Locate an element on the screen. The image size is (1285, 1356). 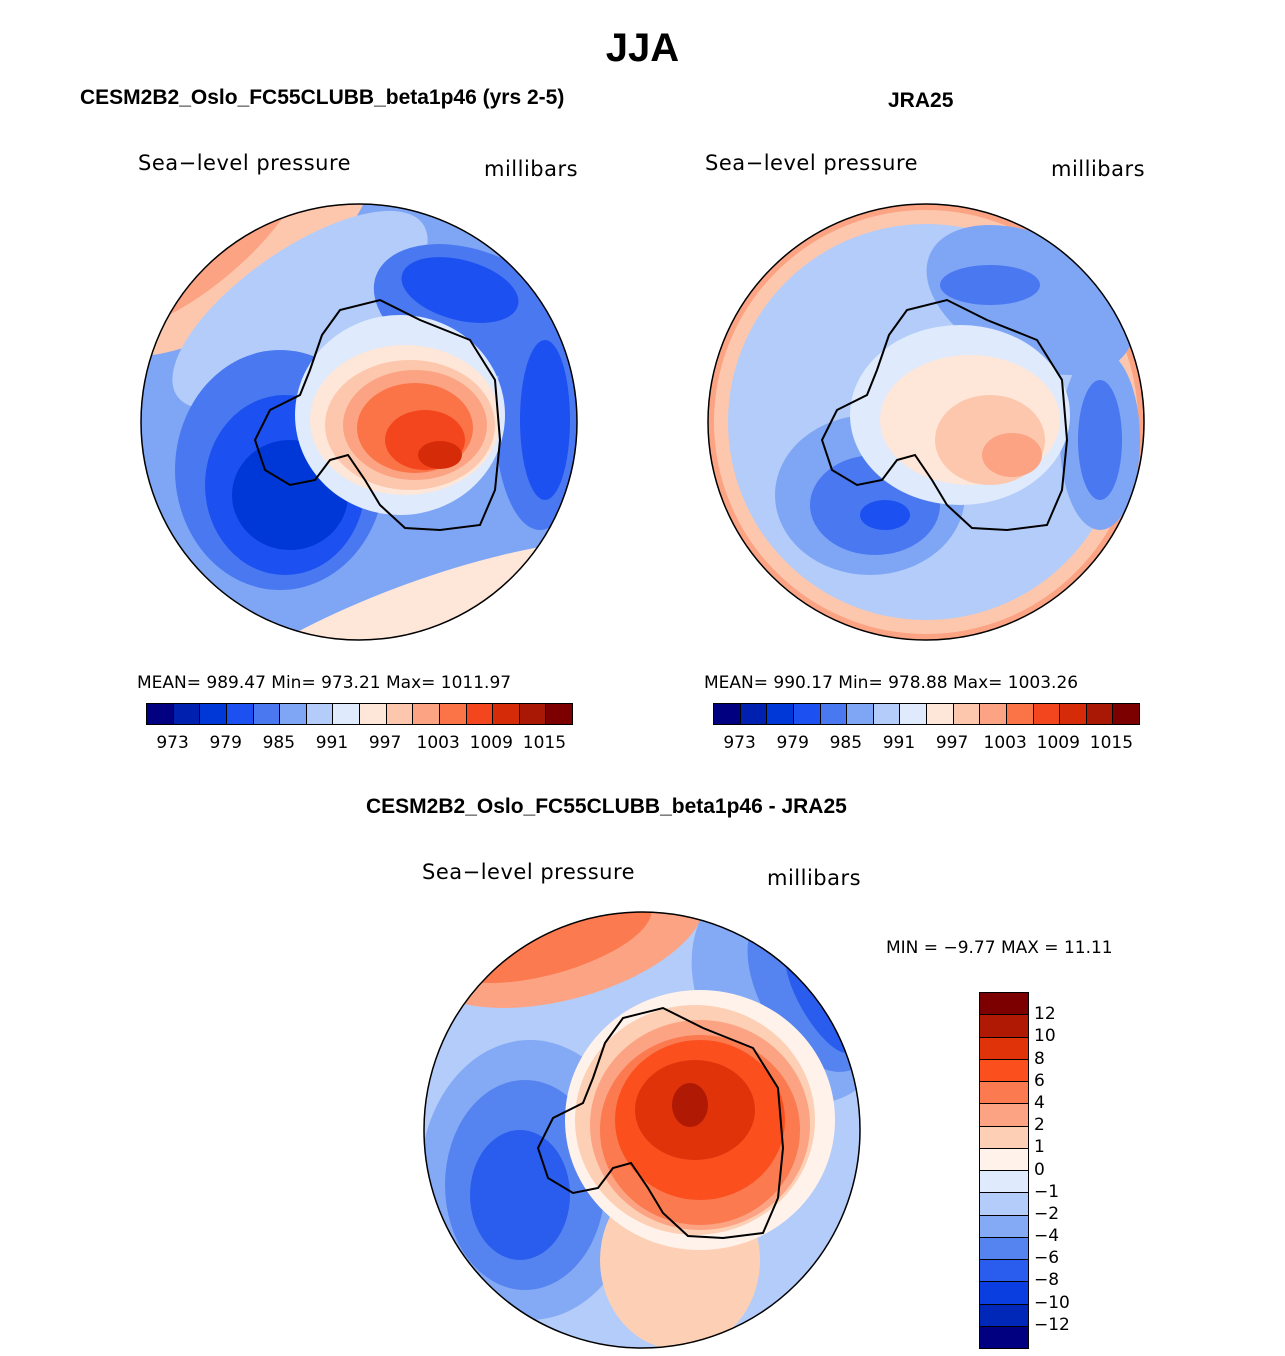
colorbar-tick-label: −1 is located at coordinates (1047, 1191).